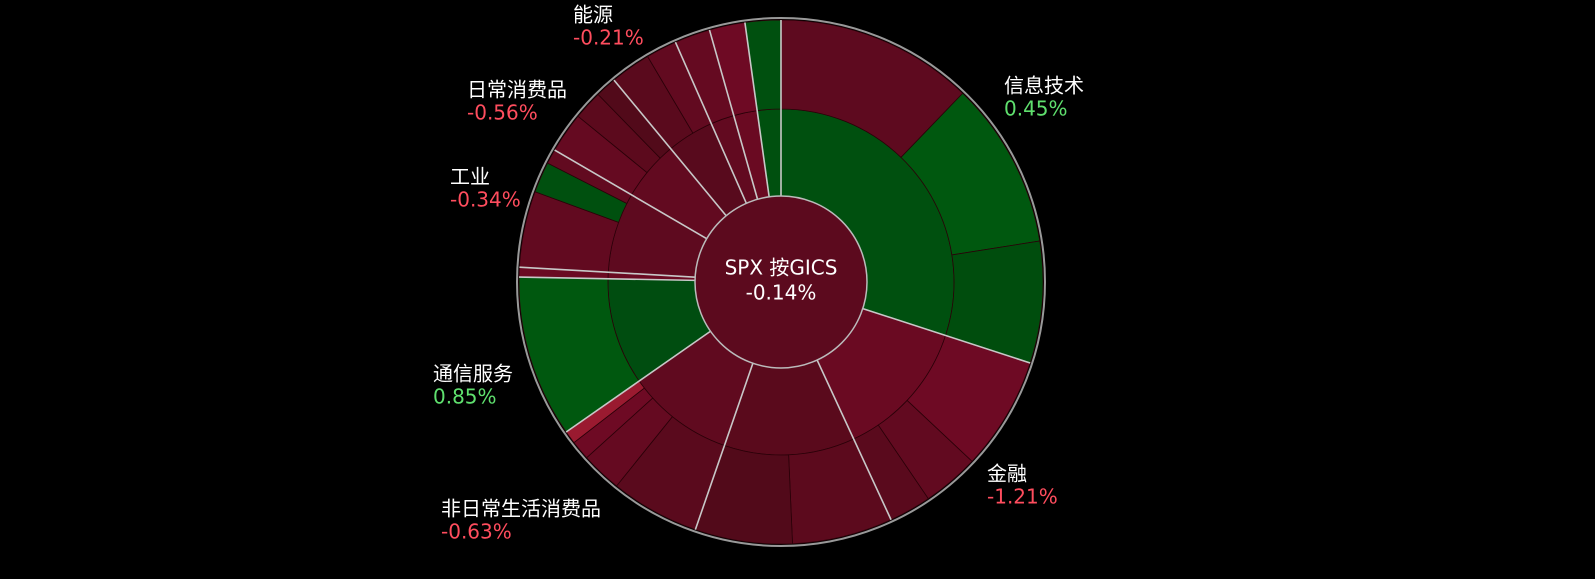 The height and width of the screenshot is (579, 1595). Describe the element at coordinates (781, 268) in the screenshot. I see `center-title: SPX 按GICS` at that location.